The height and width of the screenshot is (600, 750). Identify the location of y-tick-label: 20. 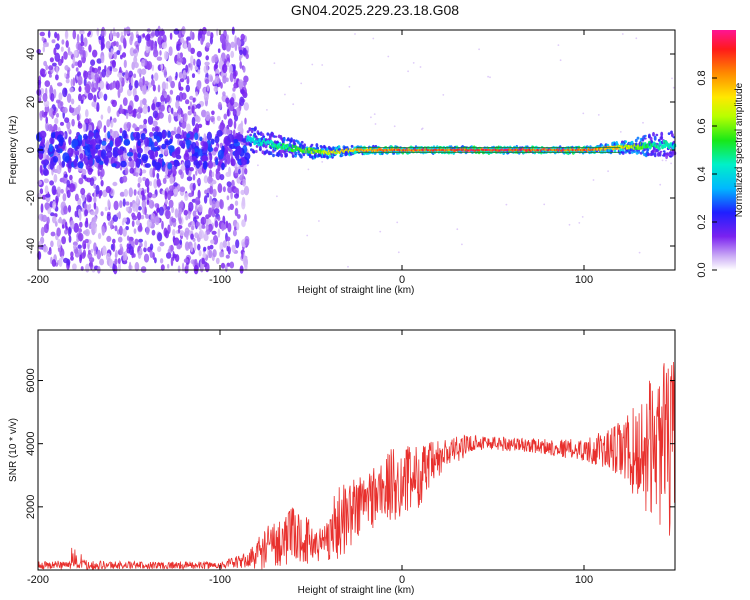
(31, 102).